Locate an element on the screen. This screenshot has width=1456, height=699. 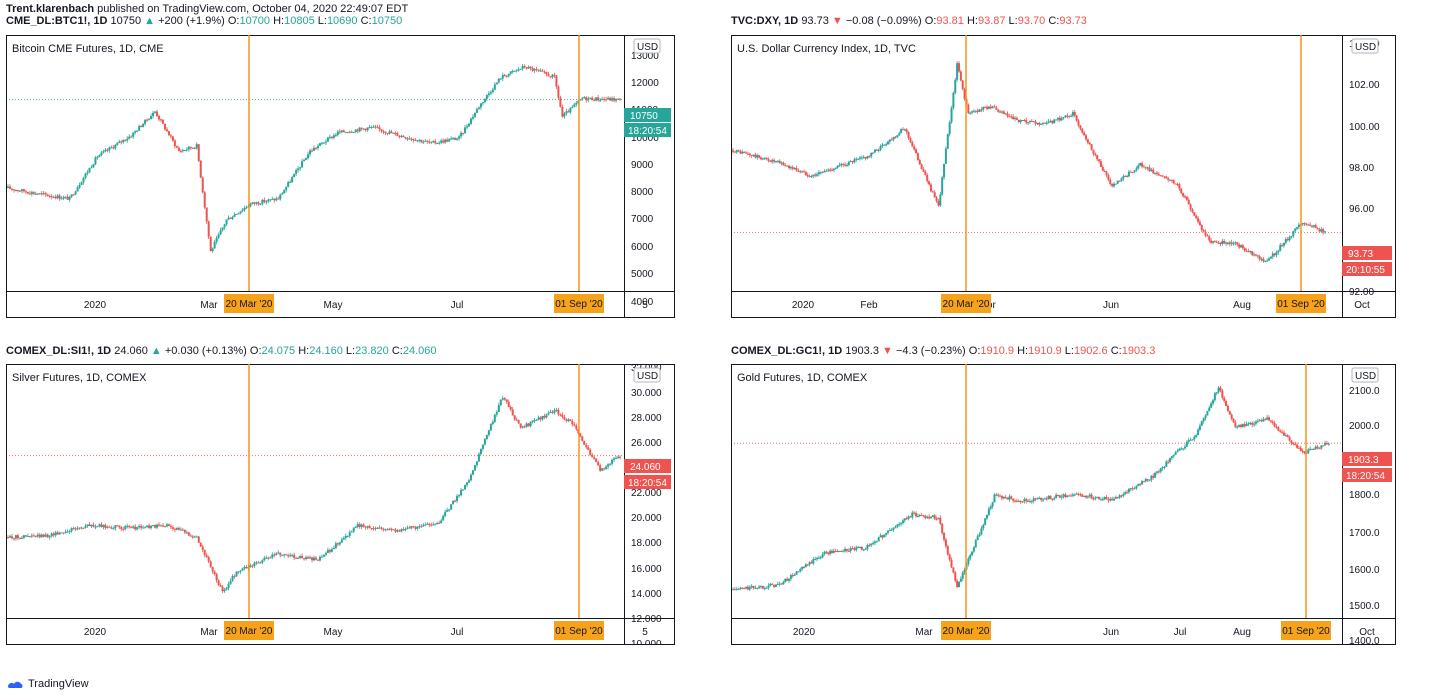
last-price-value: 1903.3 is located at coordinates (1363, 460).